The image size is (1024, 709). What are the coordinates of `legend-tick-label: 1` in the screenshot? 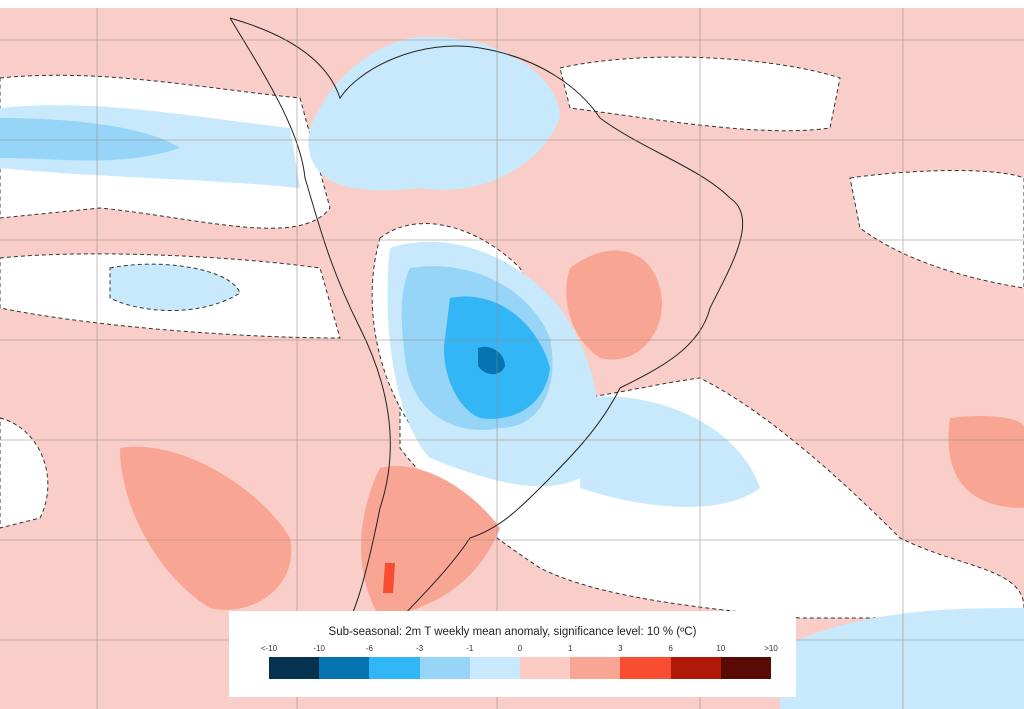 It's located at (570, 648).